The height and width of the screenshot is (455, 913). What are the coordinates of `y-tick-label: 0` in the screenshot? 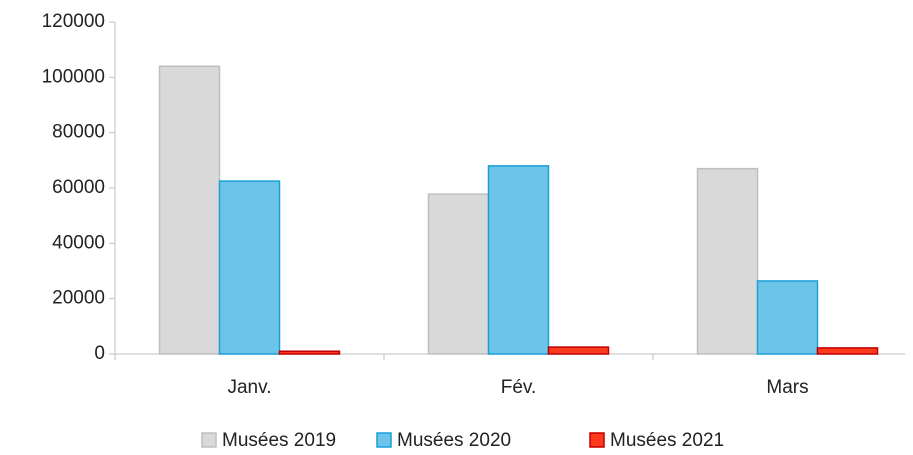 It's located at (99, 353).